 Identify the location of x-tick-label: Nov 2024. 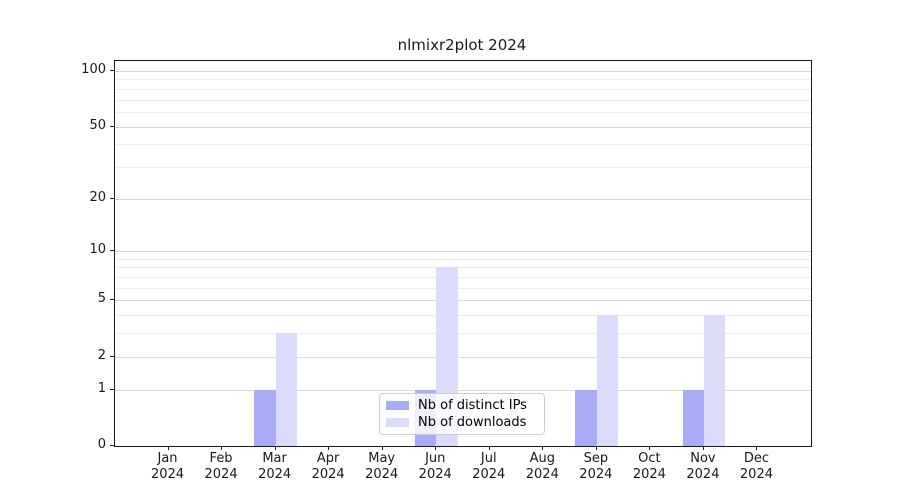
(703, 467).